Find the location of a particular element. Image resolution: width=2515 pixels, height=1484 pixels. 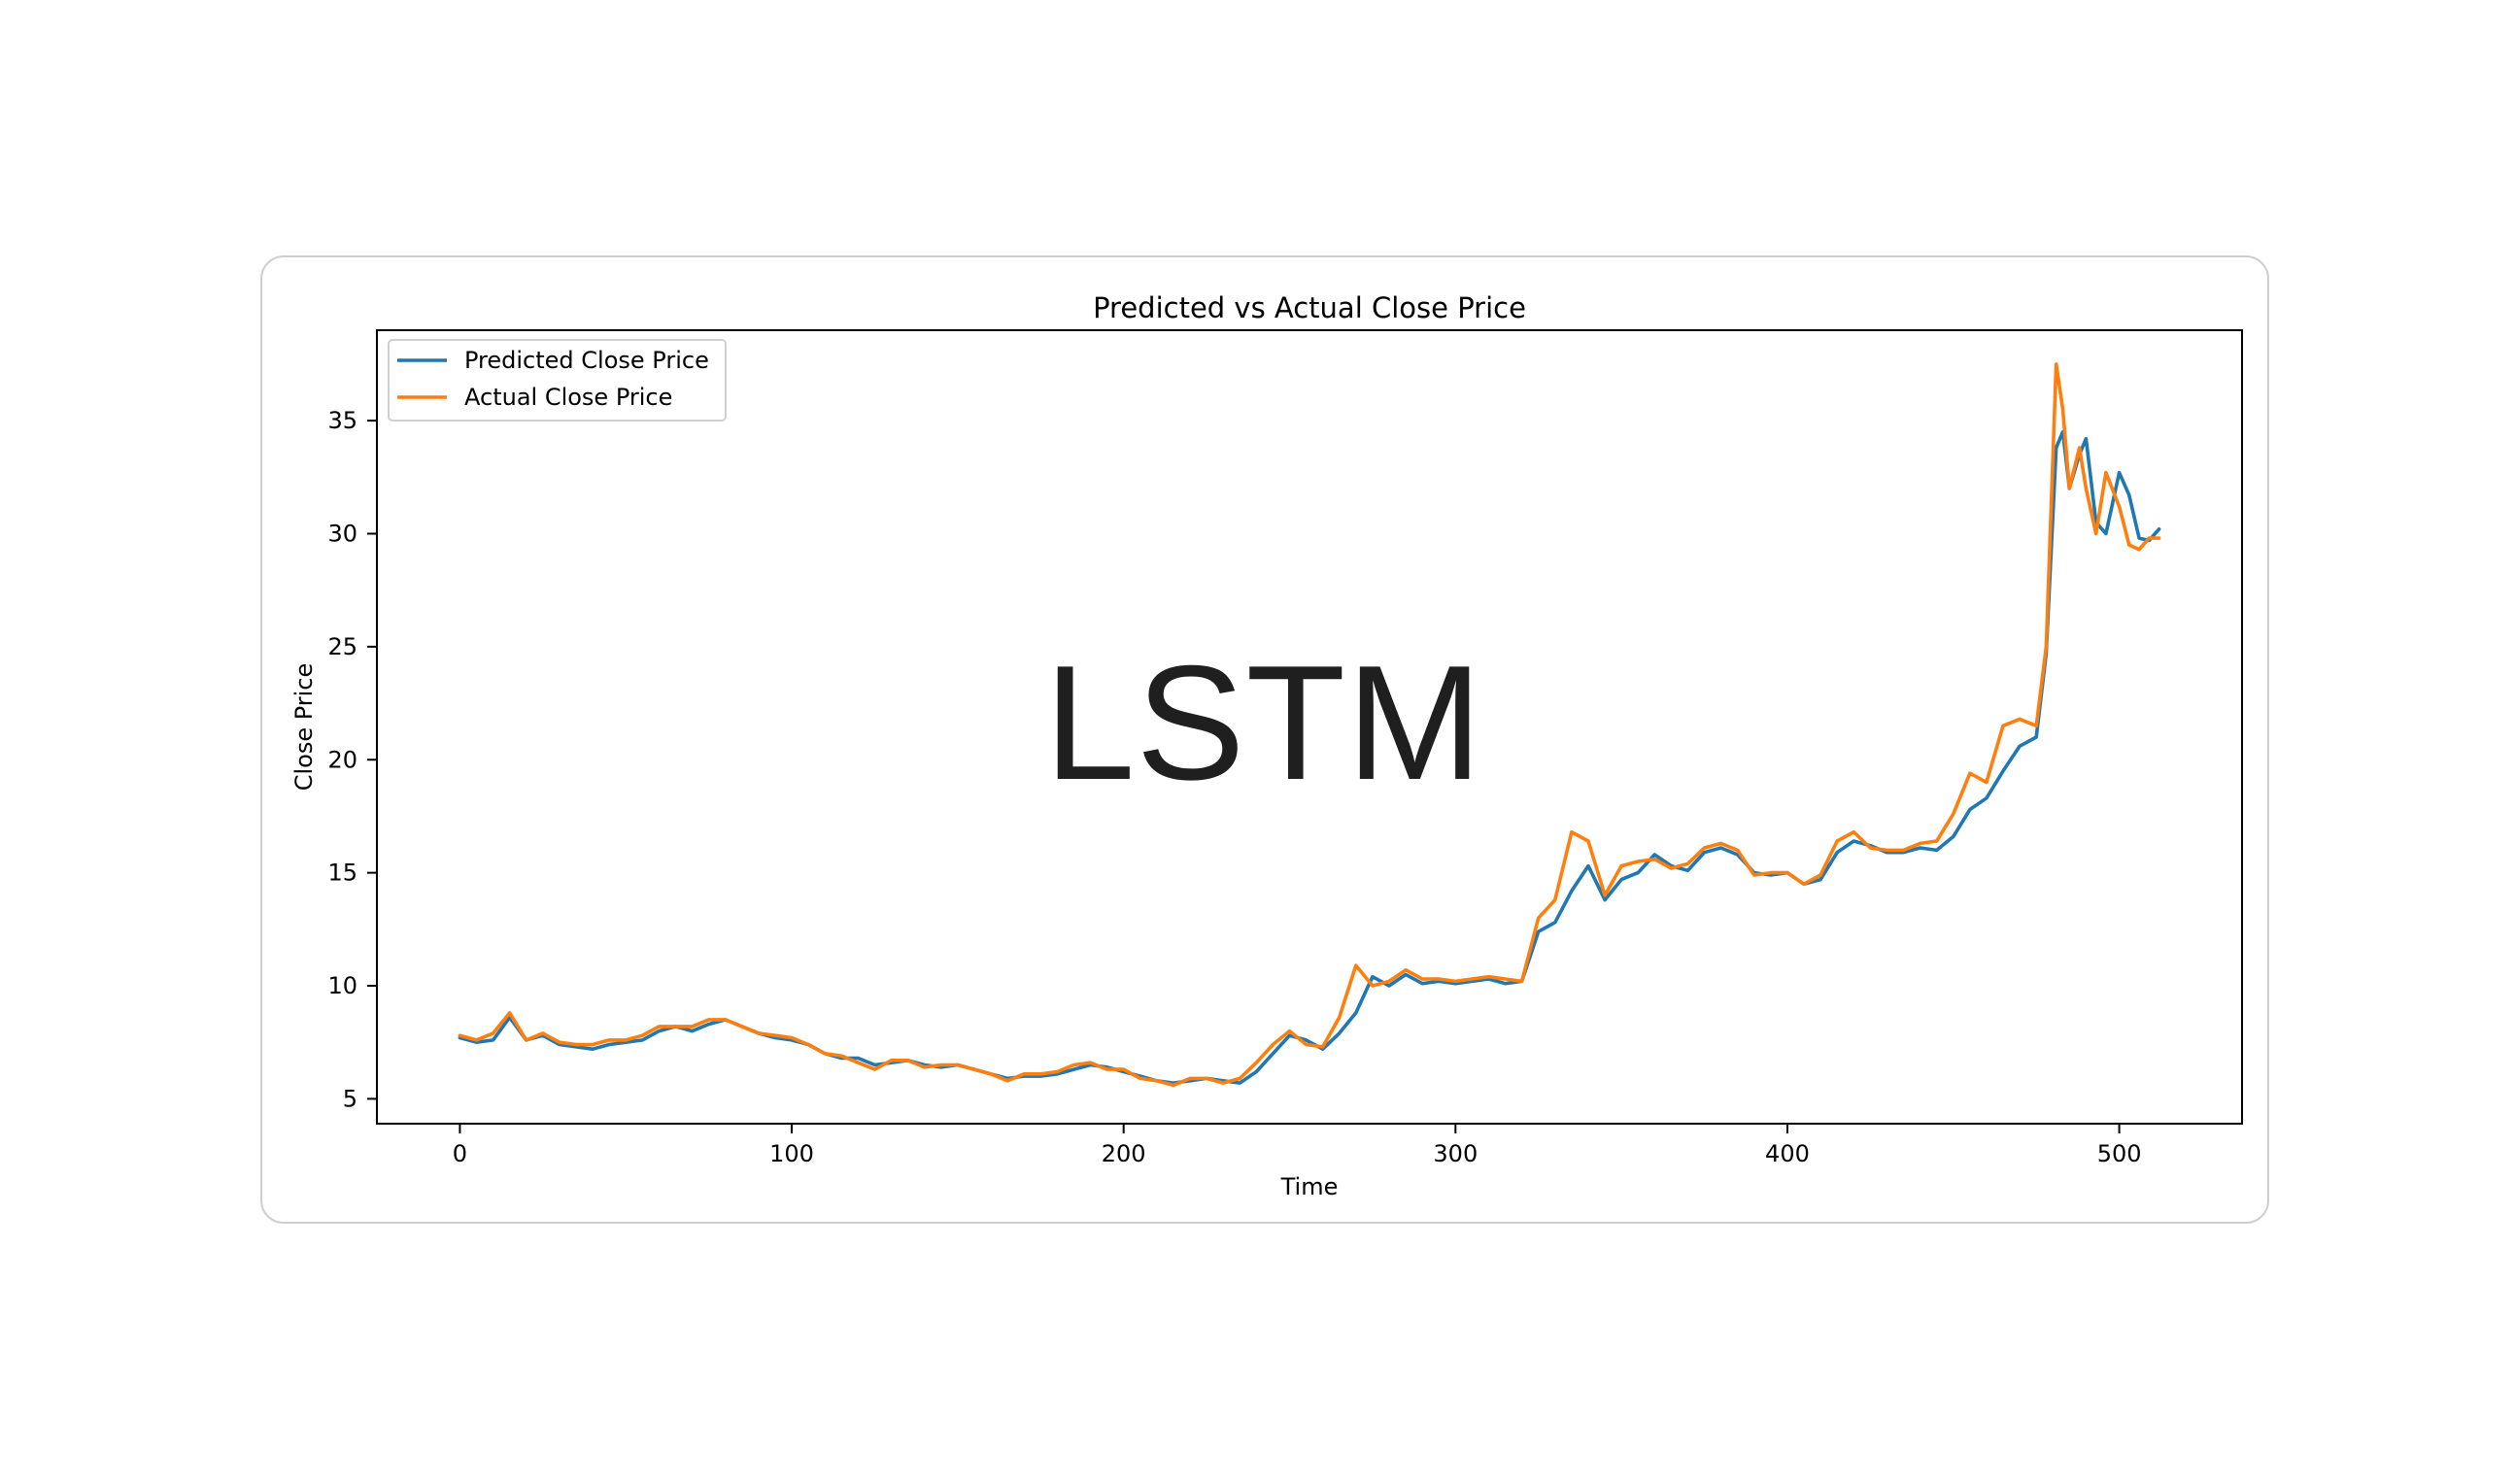

chart-title: Predicted vs Actual Close Price is located at coordinates (1309, 307).